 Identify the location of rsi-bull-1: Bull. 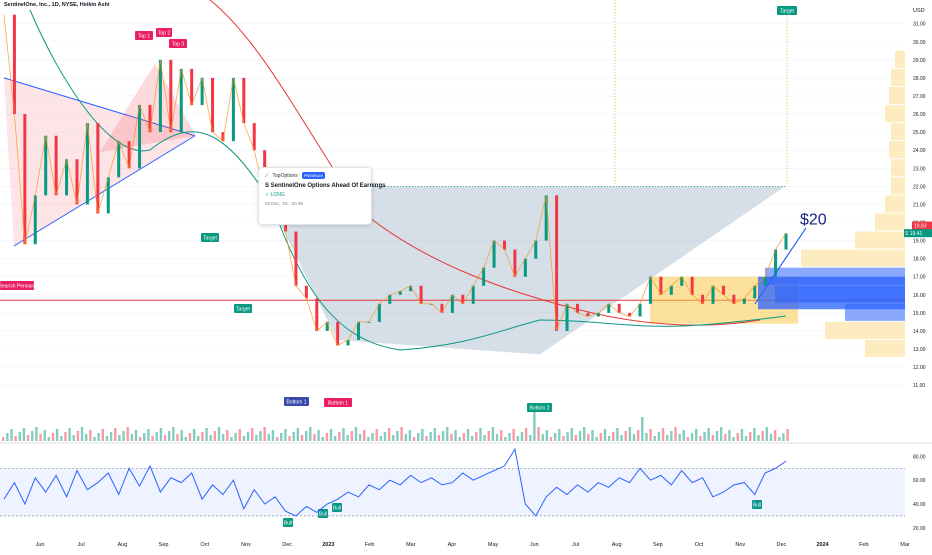
(288, 524).